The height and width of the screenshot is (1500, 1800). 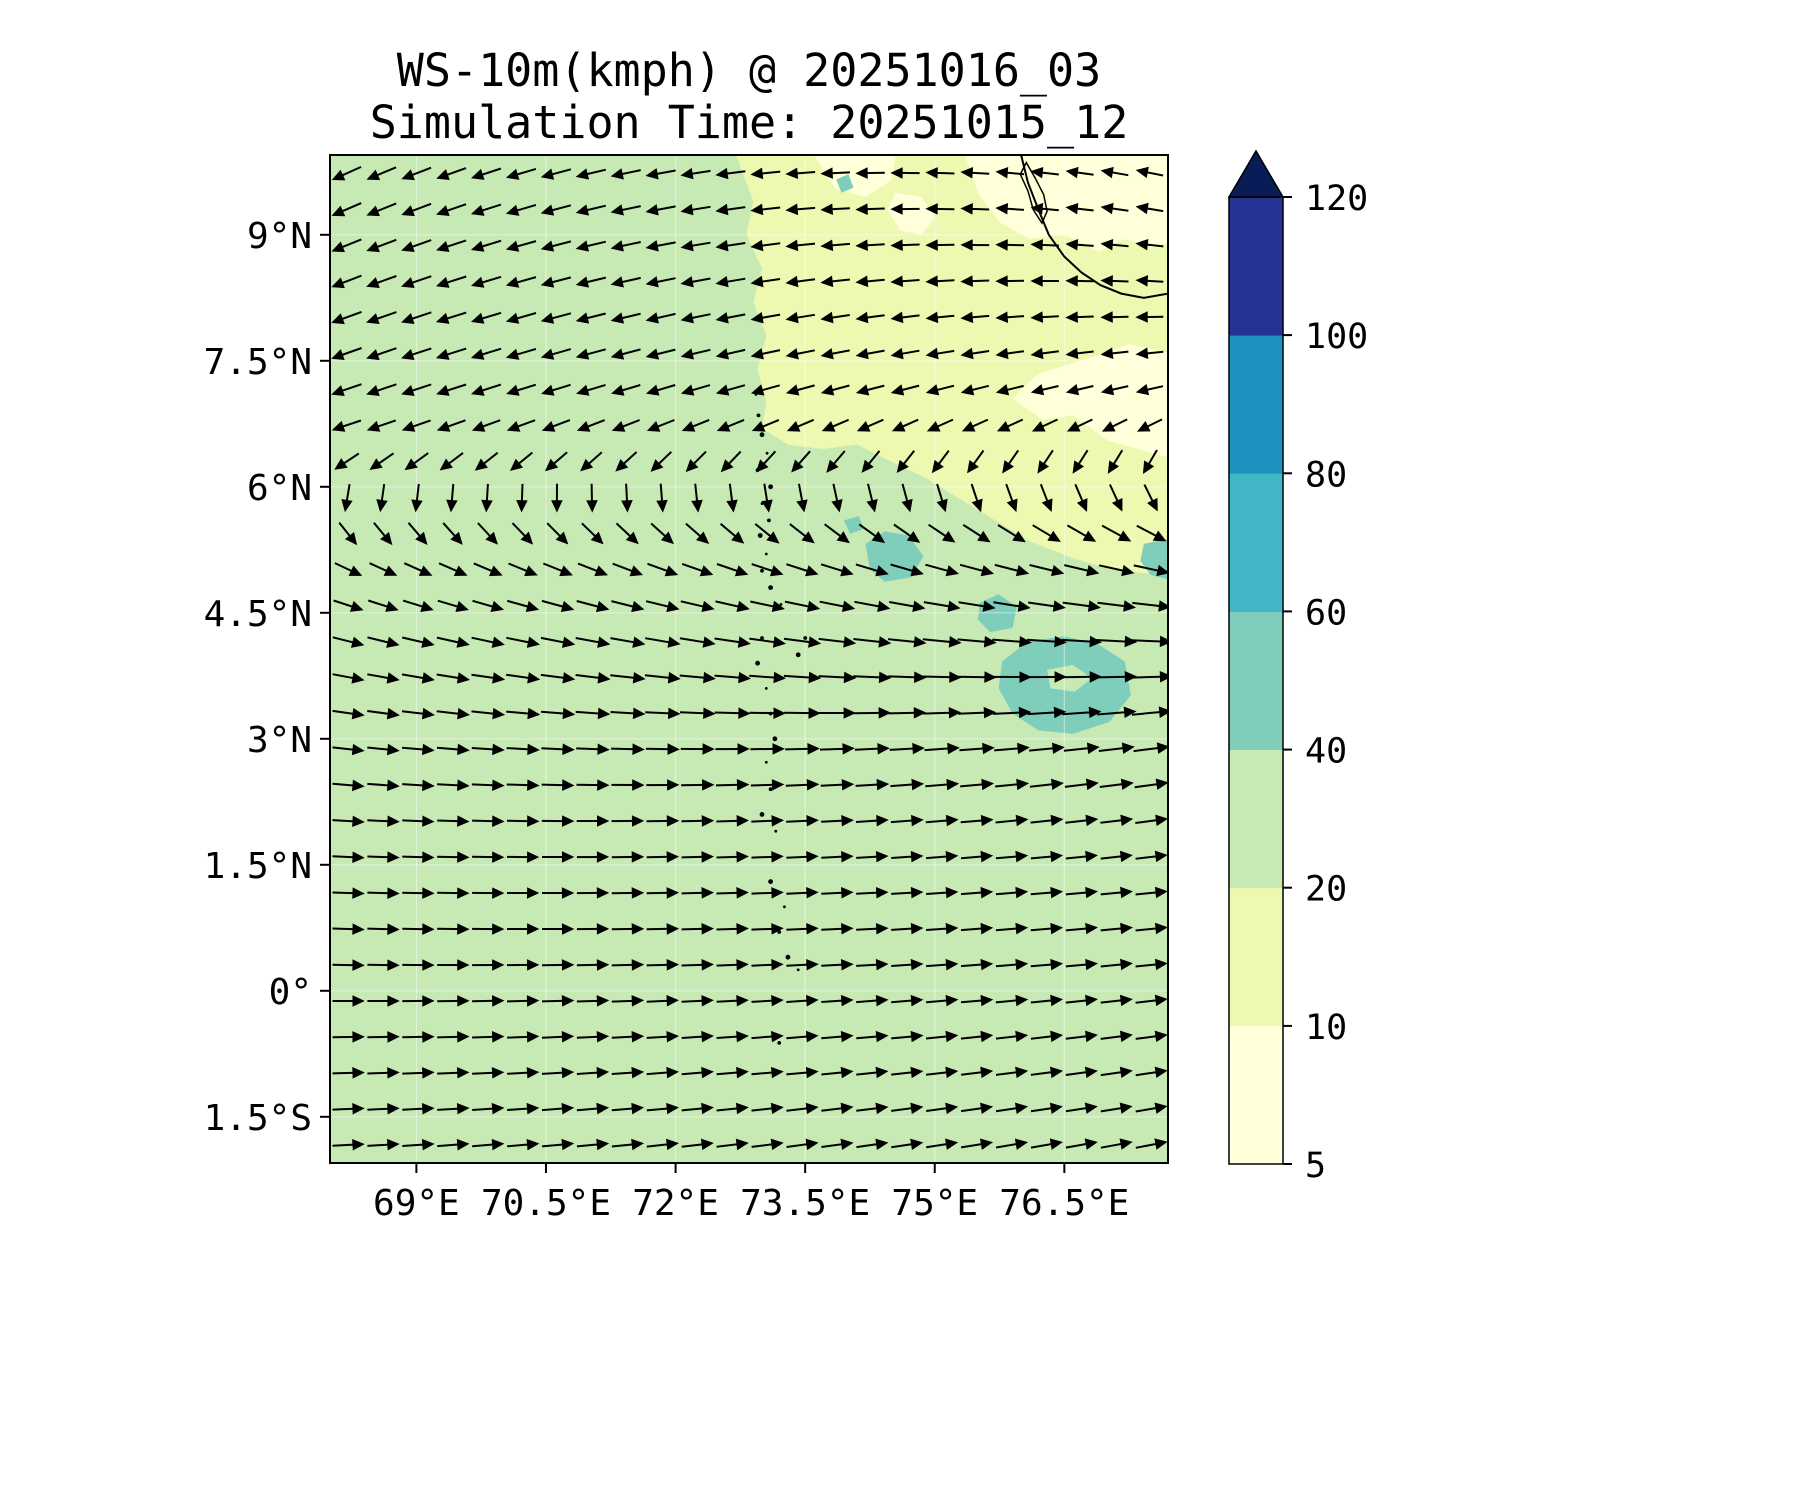 What do you see at coordinates (805, 1203) in the screenshot?
I see `x-tick-label: 73.5°E` at bounding box center [805, 1203].